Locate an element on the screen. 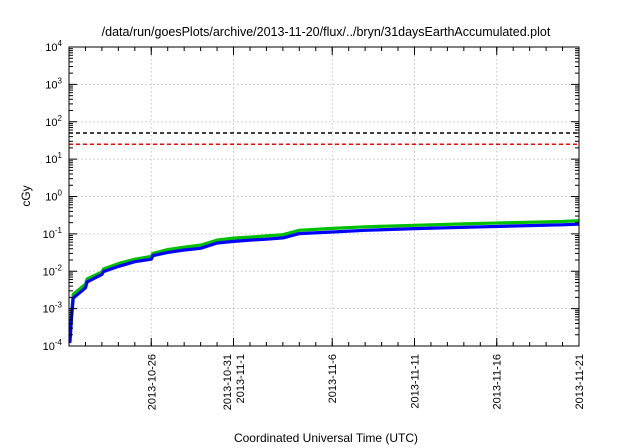 The height and width of the screenshot is (448, 640). reference-lines is located at coordinates (324, 139).